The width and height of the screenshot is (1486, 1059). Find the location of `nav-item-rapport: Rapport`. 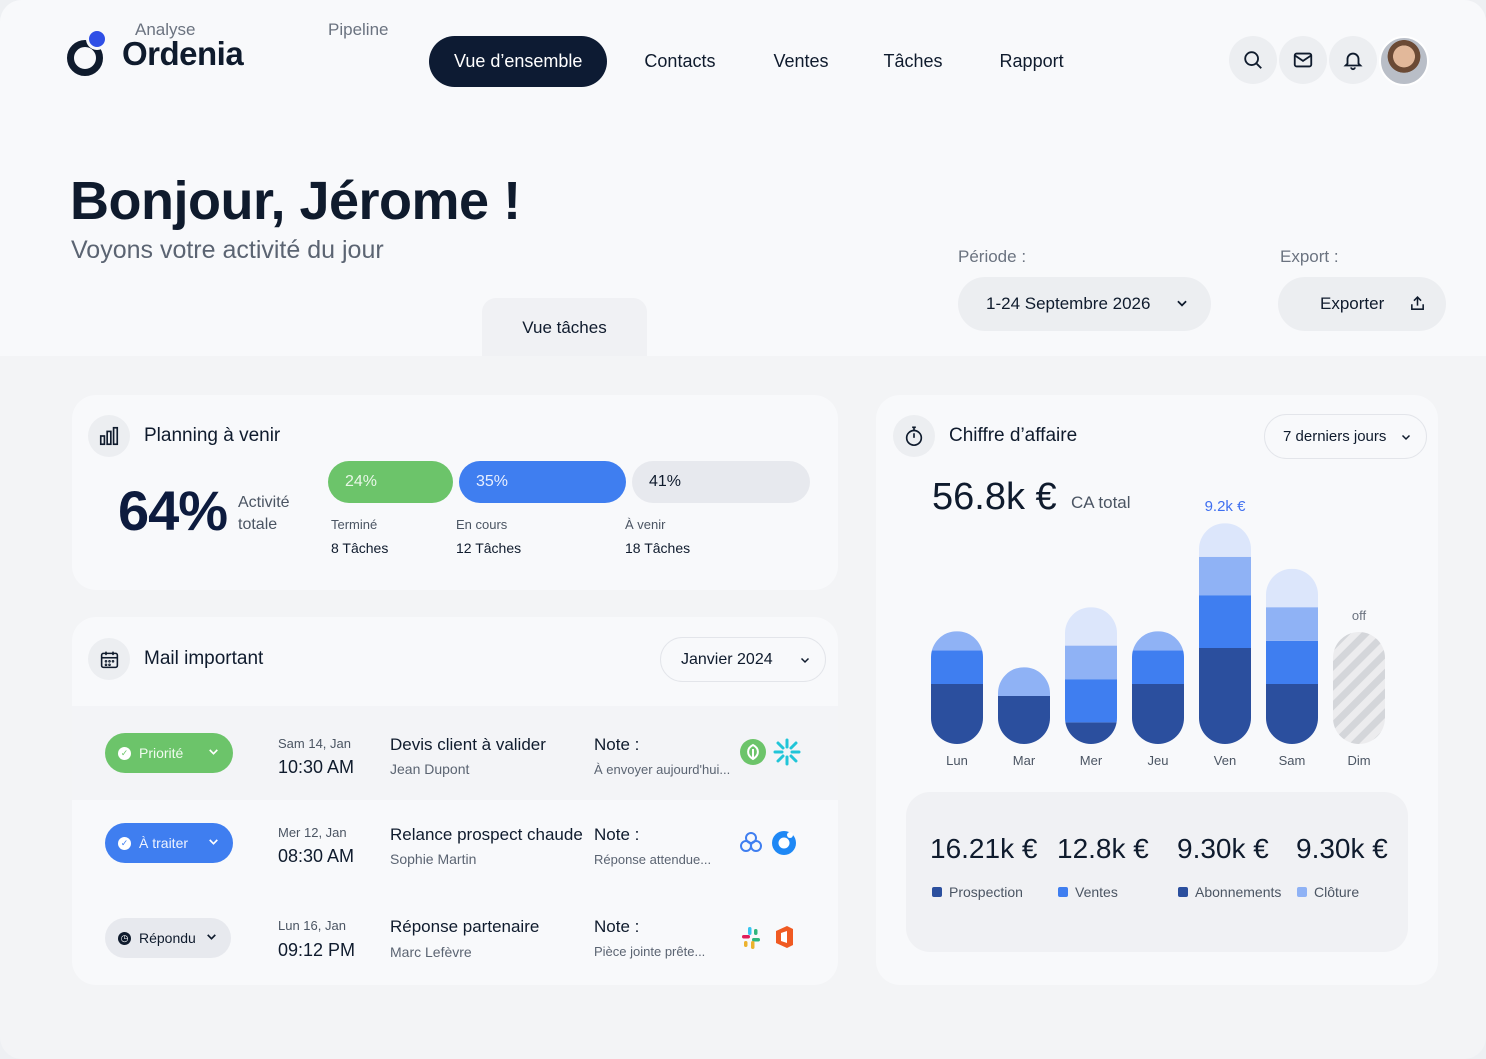

nav-item-rapport: Rapport is located at coordinates (1031, 61).